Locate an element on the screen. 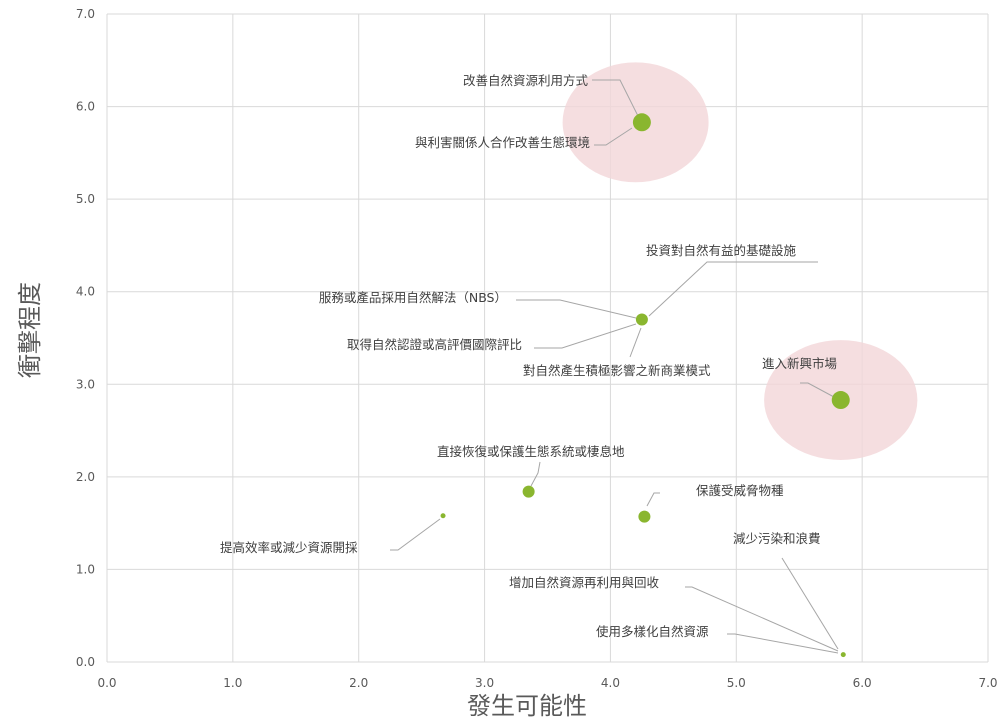  x-tick-label: 1.0 is located at coordinates (232, 683).